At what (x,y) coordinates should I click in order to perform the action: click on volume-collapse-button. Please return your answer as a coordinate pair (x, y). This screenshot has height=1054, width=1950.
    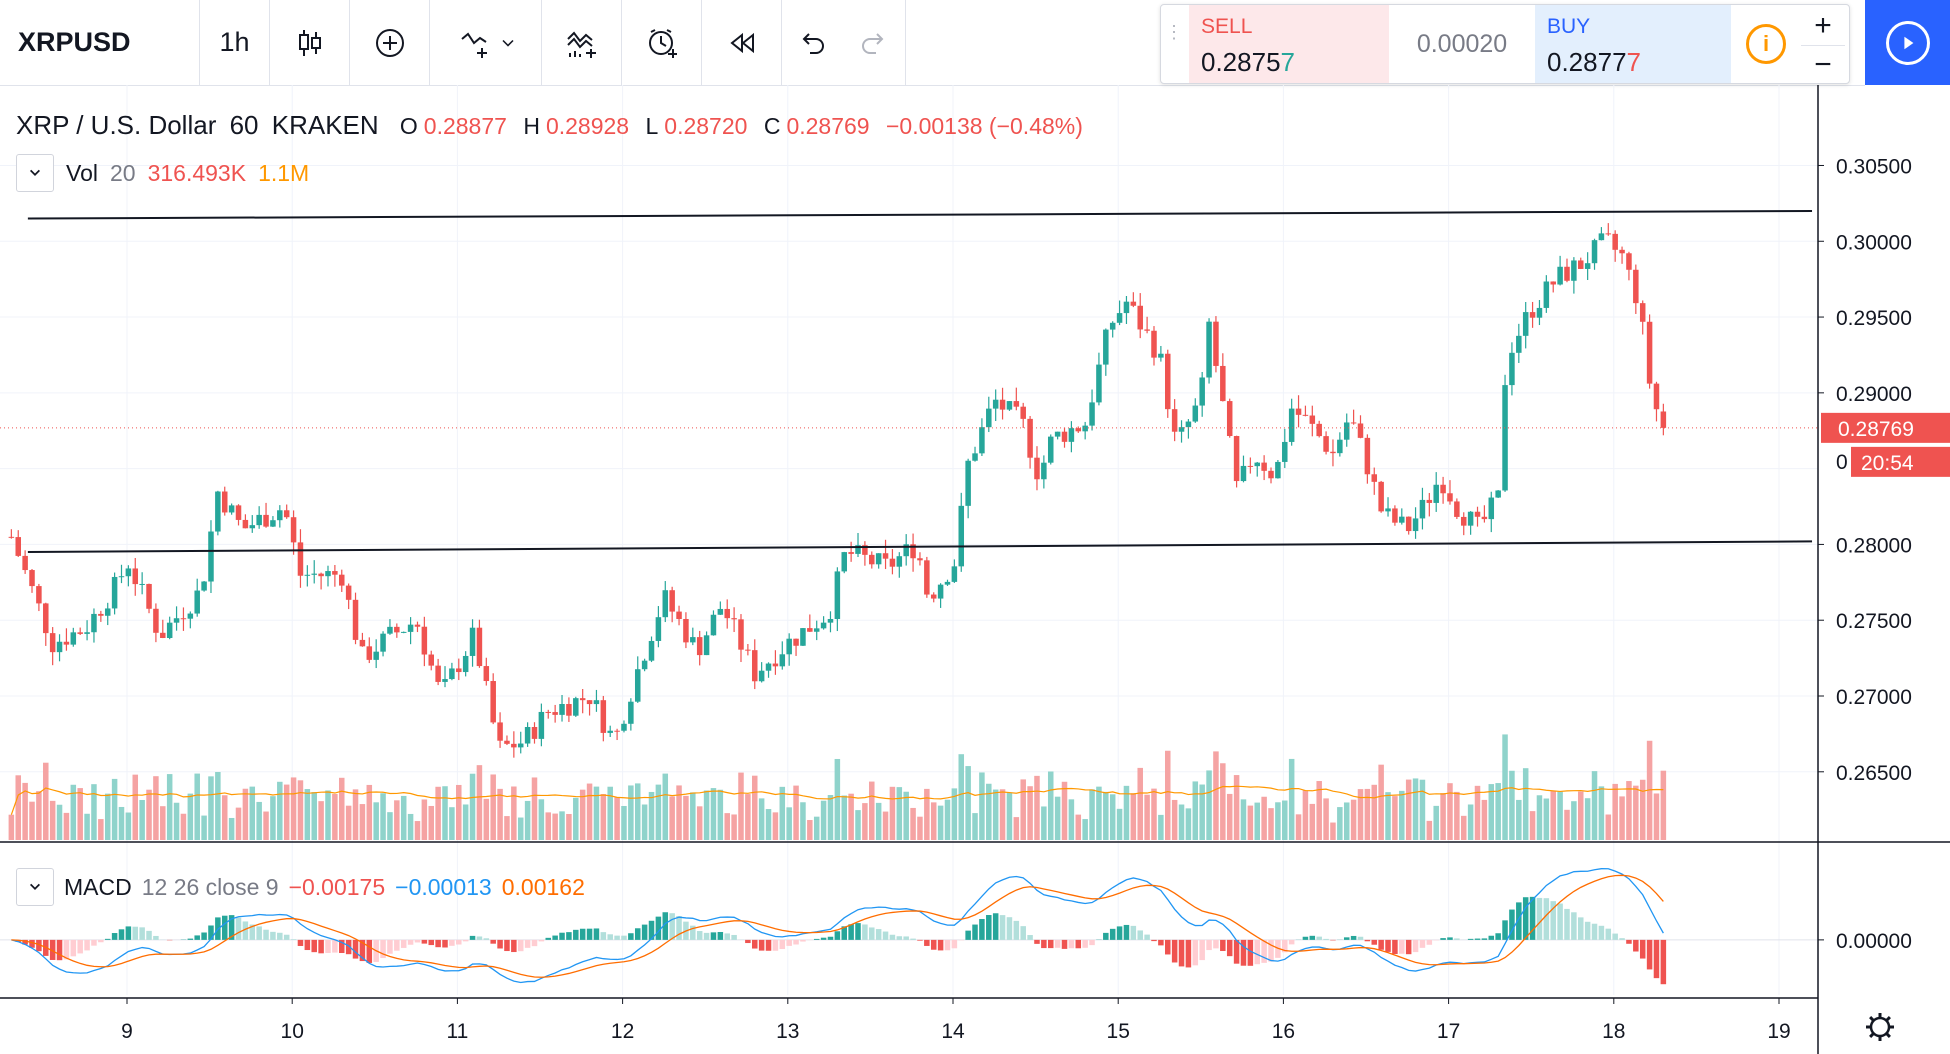
    Looking at the image, I should click on (35, 173).